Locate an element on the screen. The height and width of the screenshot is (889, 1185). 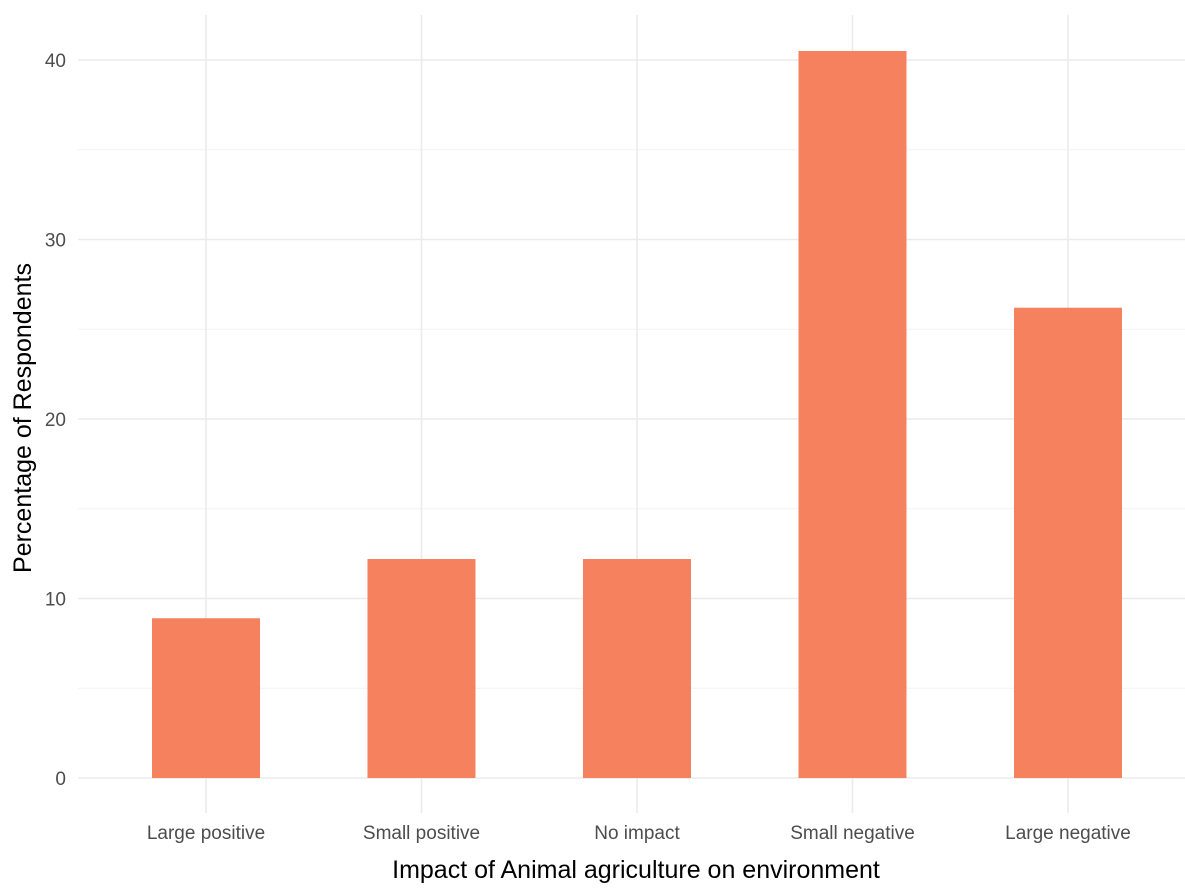
x-tick-label: No impact is located at coordinates (637, 833).